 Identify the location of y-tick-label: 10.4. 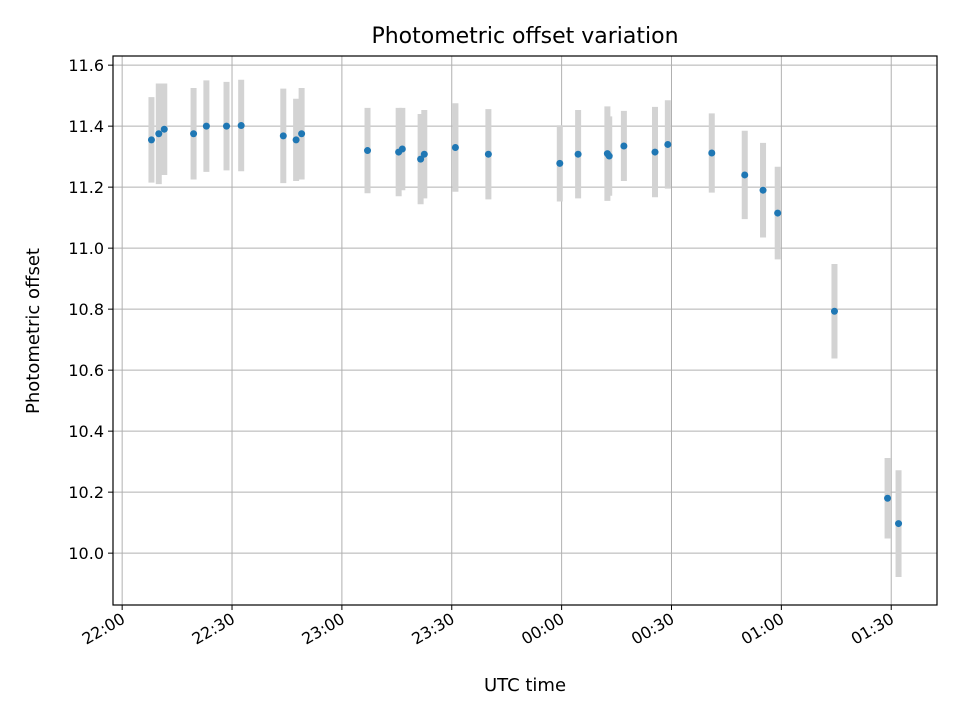
(86, 431).